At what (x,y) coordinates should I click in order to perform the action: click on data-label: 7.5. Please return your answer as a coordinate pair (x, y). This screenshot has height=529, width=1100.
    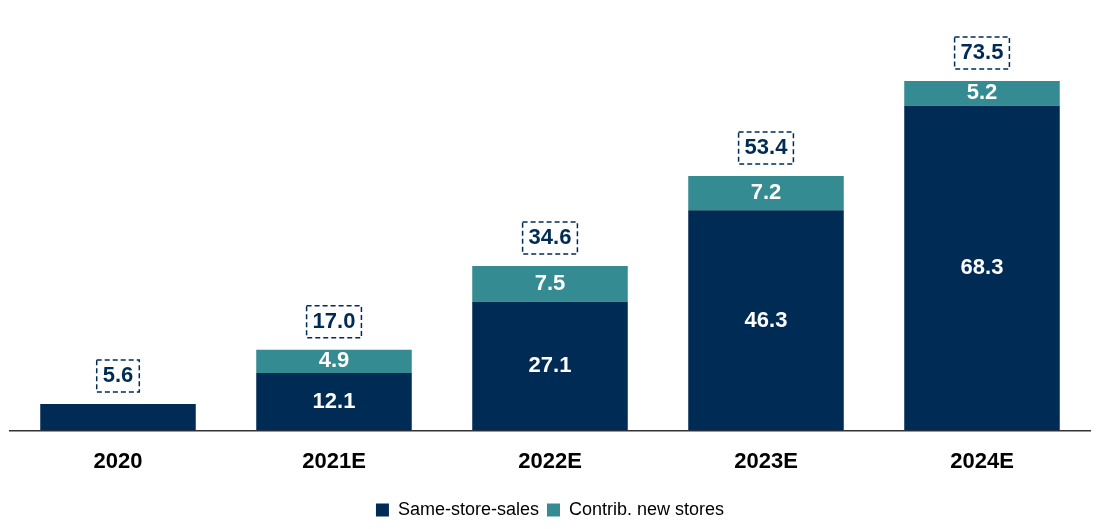
    Looking at the image, I should click on (550, 282).